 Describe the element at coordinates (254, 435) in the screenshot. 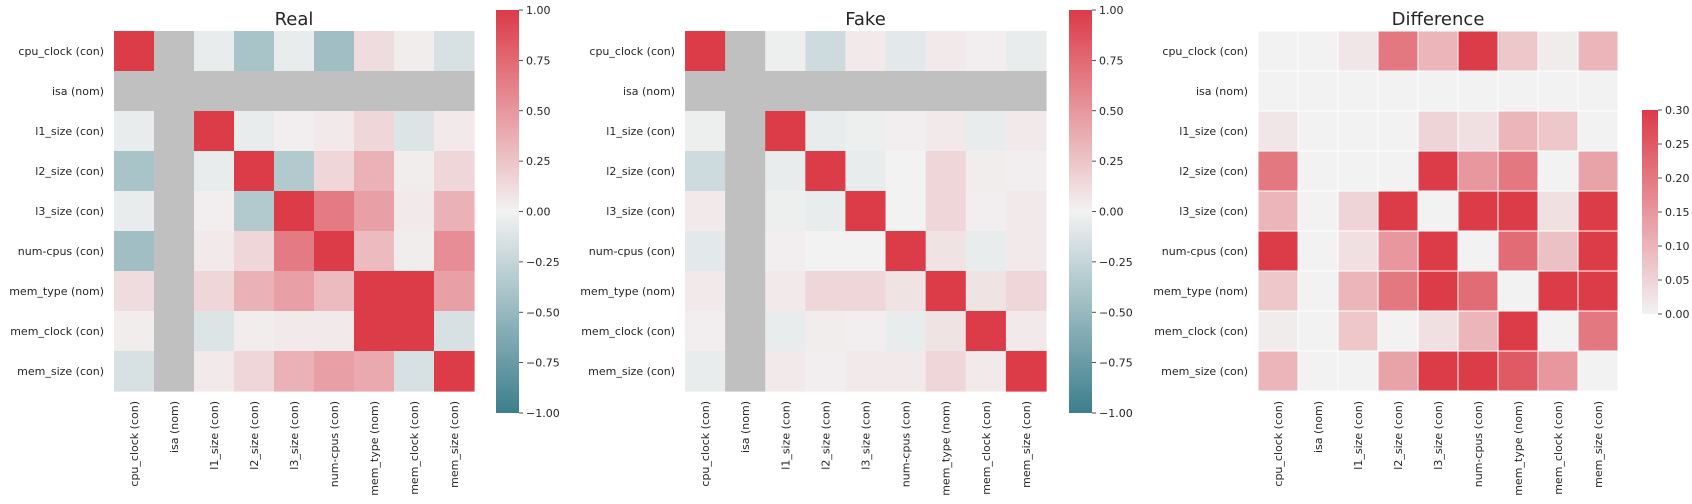

I see `x-tick-label: l2_size (con)` at that location.